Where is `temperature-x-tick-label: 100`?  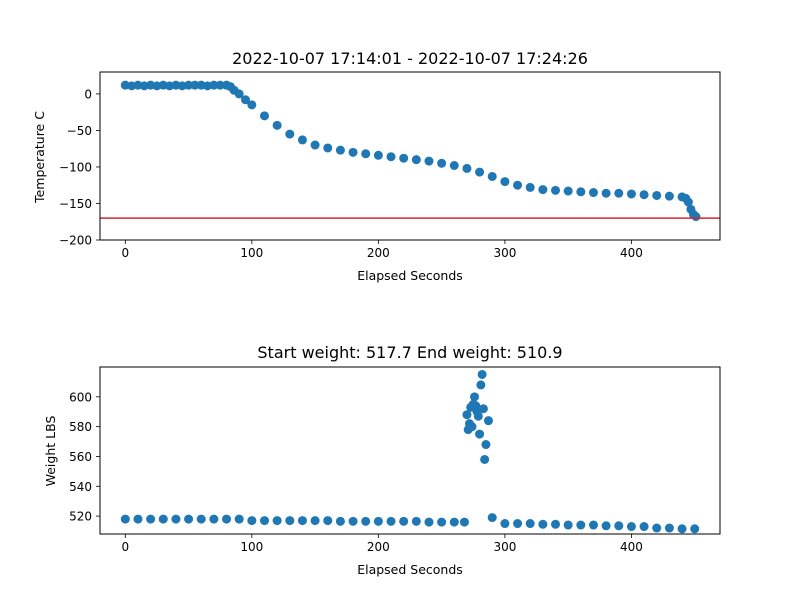 temperature-x-tick-label: 100 is located at coordinates (251, 253).